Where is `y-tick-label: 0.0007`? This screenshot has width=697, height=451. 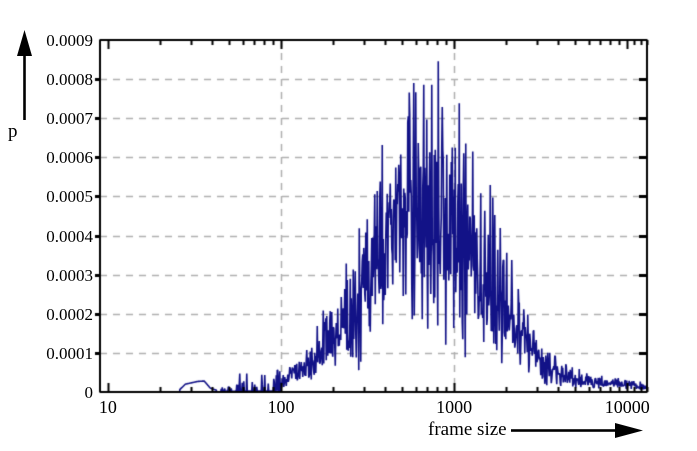 y-tick-label: 0.0007 is located at coordinates (69, 119).